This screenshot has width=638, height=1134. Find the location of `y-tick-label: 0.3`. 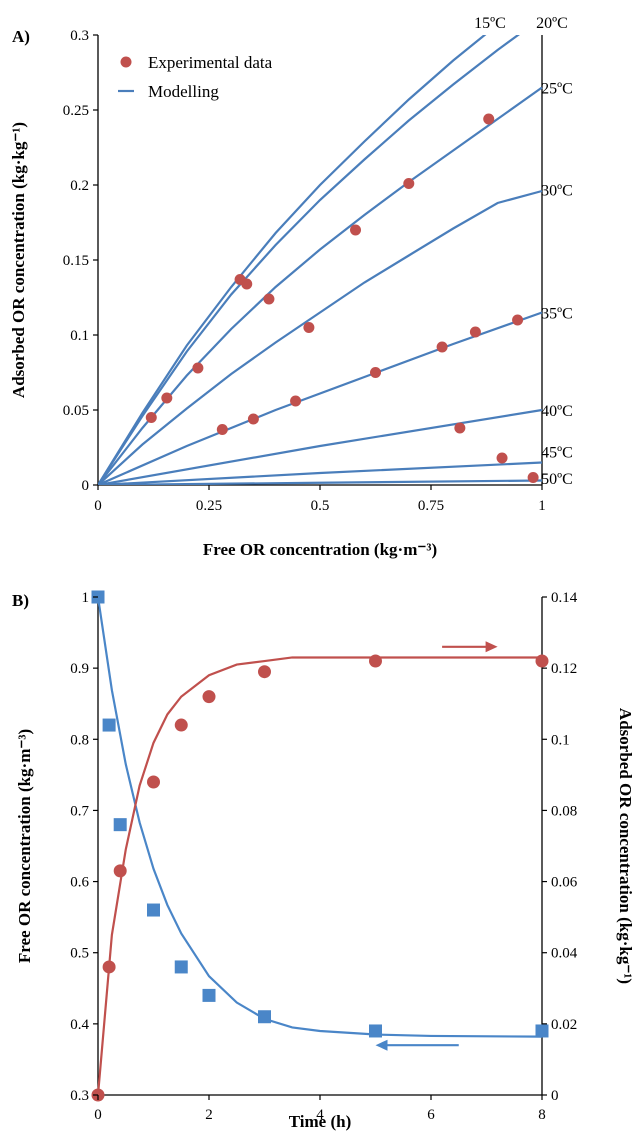

y-tick-label: 0.3 is located at coordinates (79, 36).